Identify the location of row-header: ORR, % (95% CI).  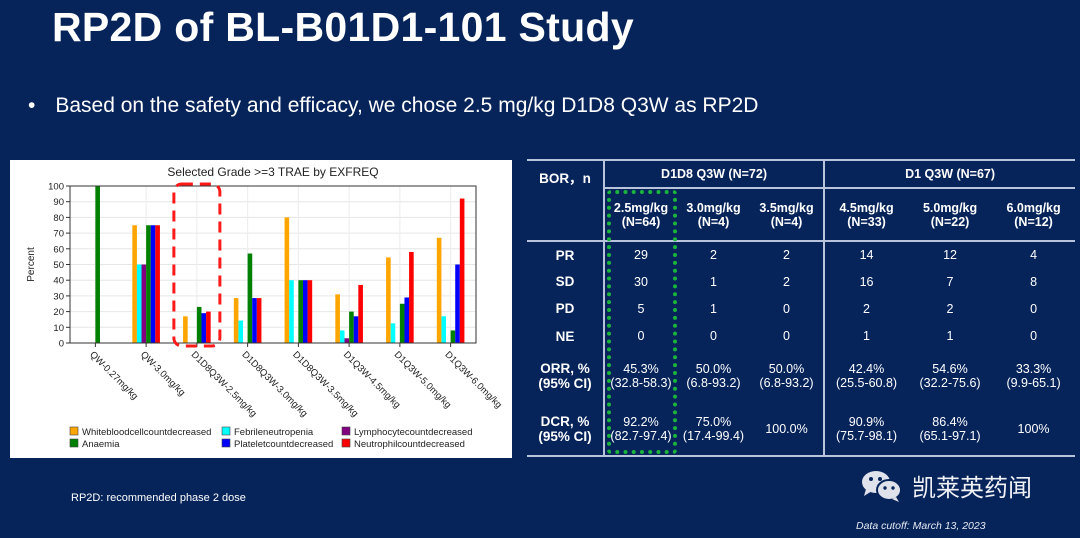
(565, 376).